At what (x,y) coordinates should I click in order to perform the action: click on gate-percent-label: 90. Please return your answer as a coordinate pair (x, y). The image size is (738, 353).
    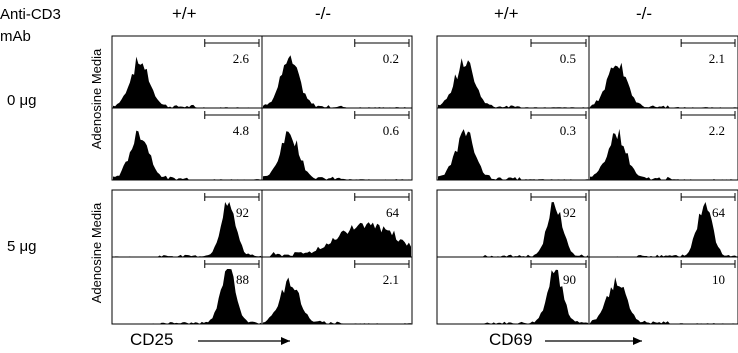
    Looking at the image, I should click on (569, 279).